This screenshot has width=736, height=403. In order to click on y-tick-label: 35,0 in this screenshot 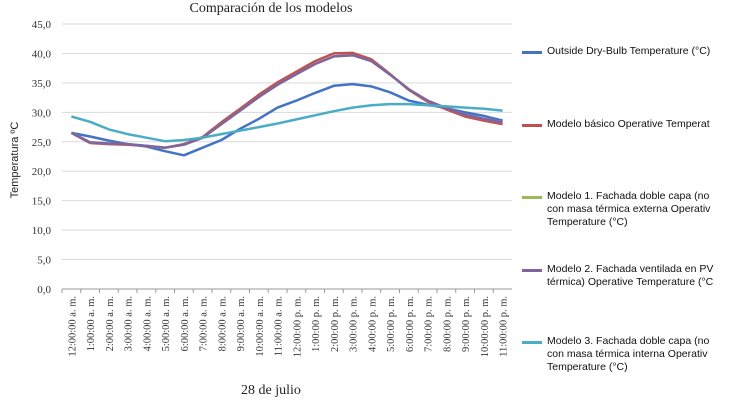, I will do `click(42, 84)`.